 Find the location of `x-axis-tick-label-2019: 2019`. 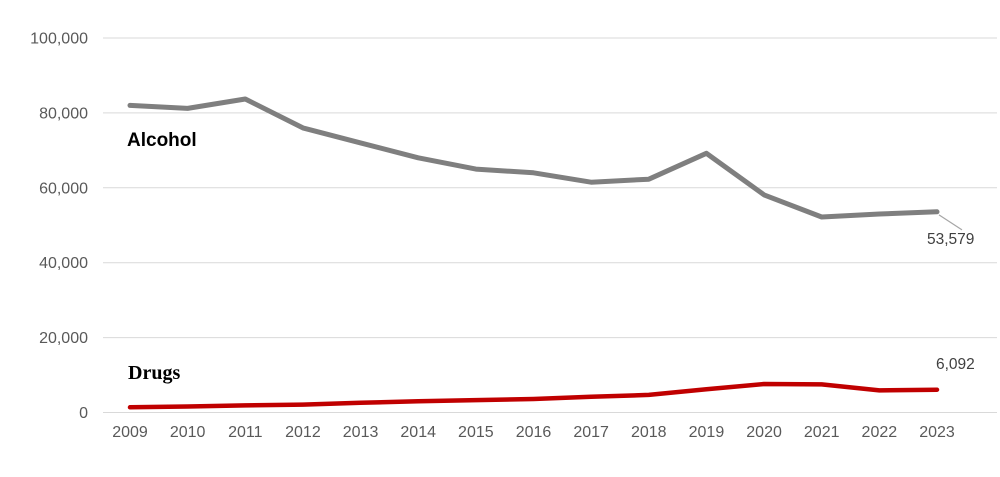

x-axis-tick-label-2019: 2019 is located at coordinates (707, 432).